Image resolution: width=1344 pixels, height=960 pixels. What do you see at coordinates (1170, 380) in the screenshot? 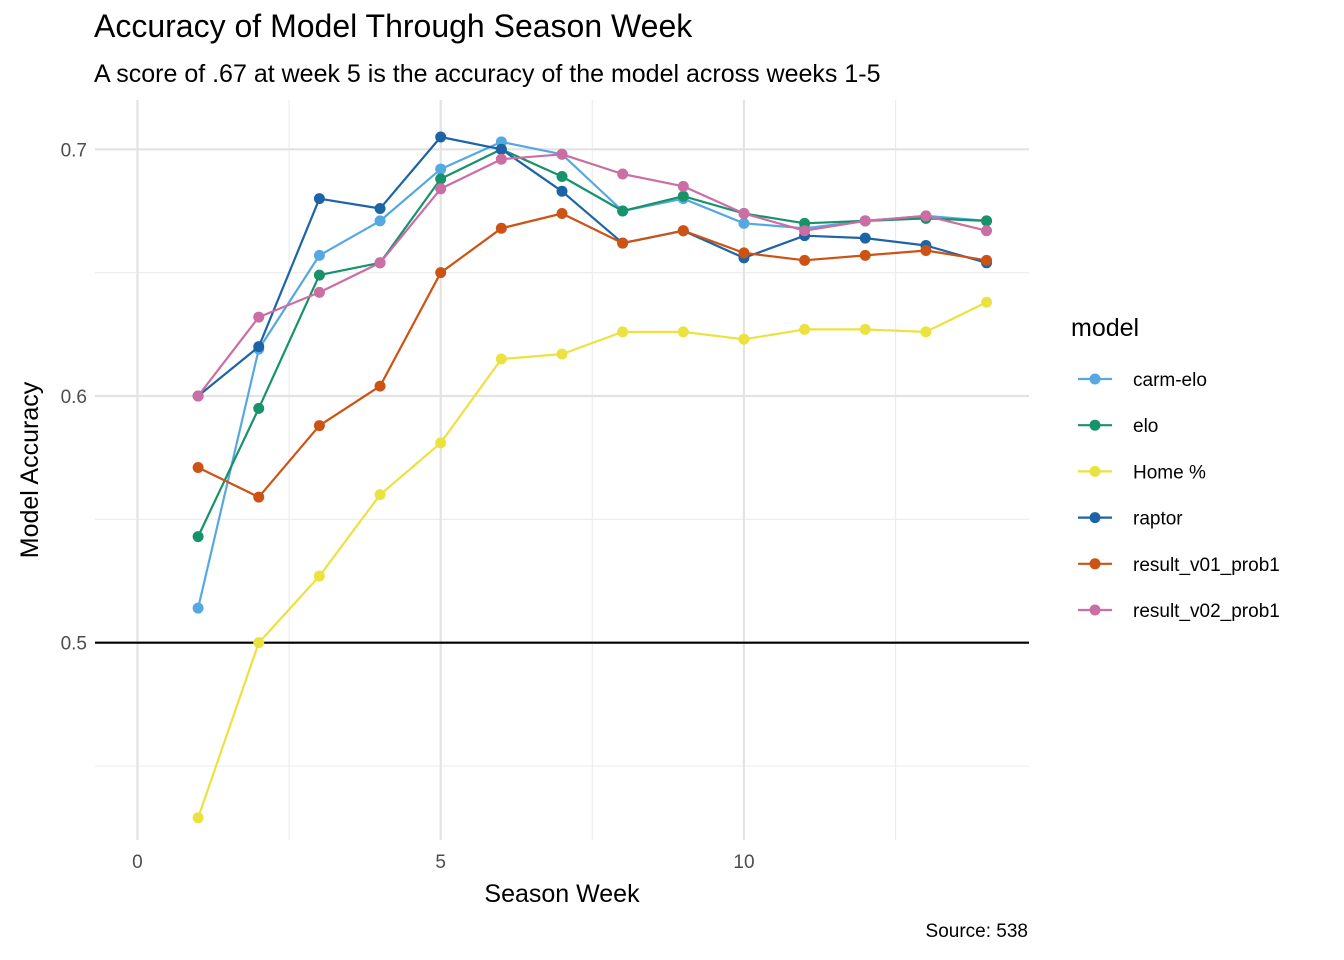
I see `legend-label: carm-elo` at bounding box center [1170, 380].